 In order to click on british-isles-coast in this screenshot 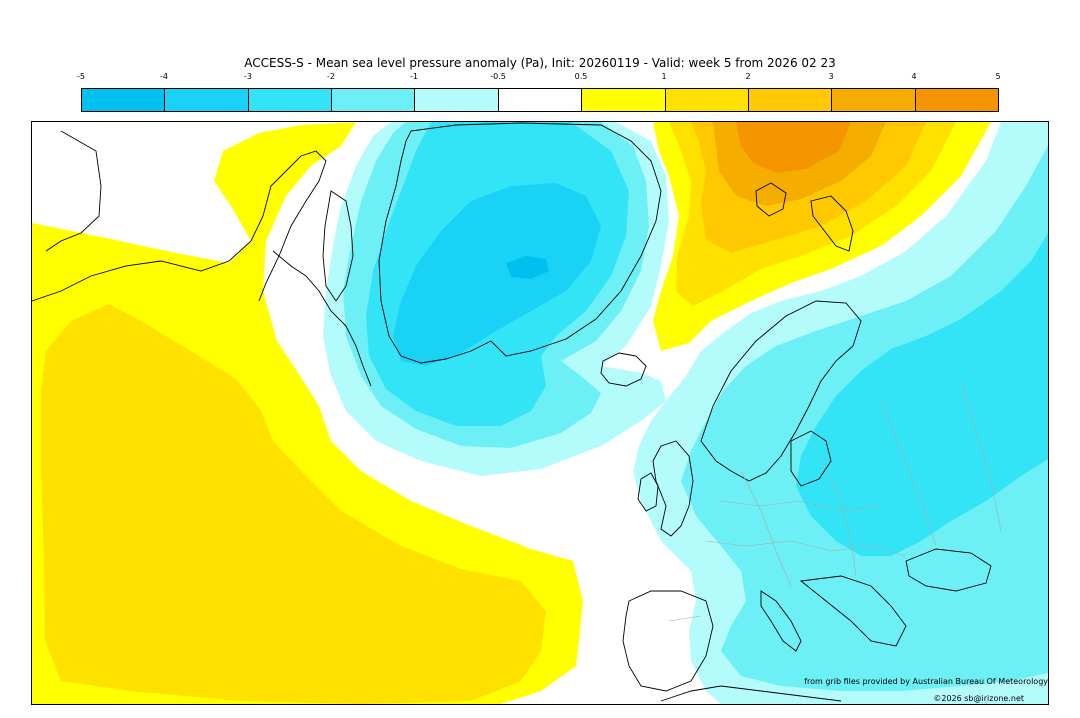, I will do `click(673, 488)`.